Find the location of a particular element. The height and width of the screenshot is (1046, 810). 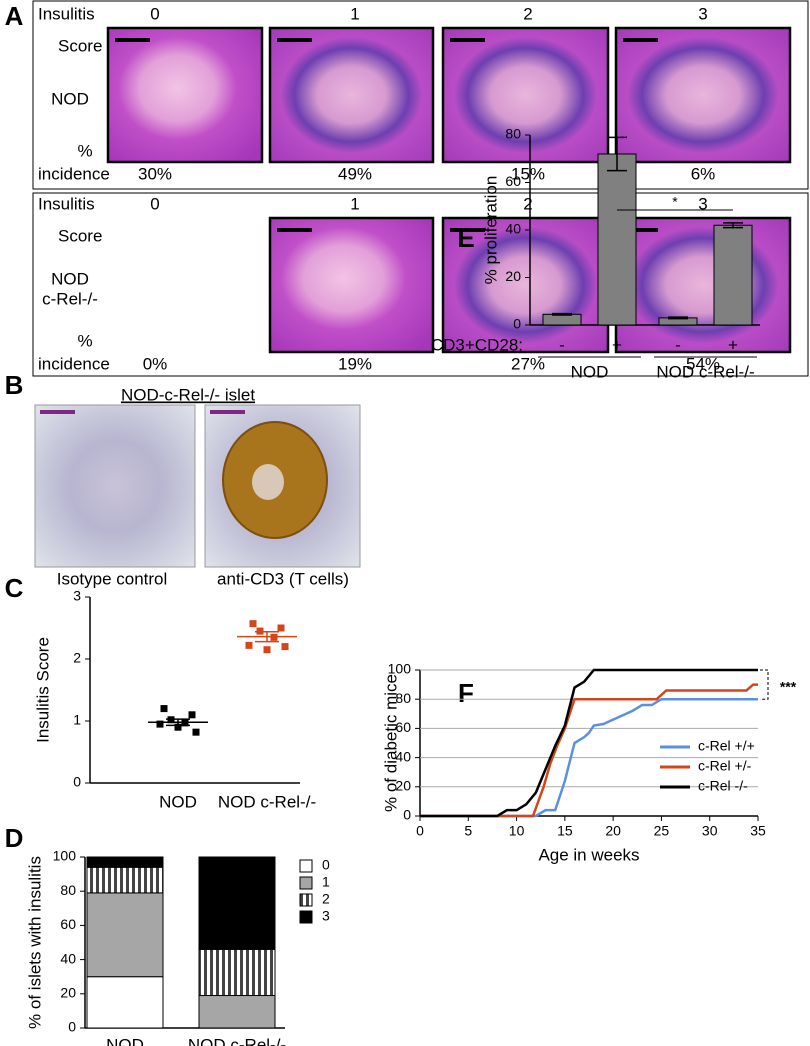

legend-label: c-Rel +/- is located at coordinates (725, 766).